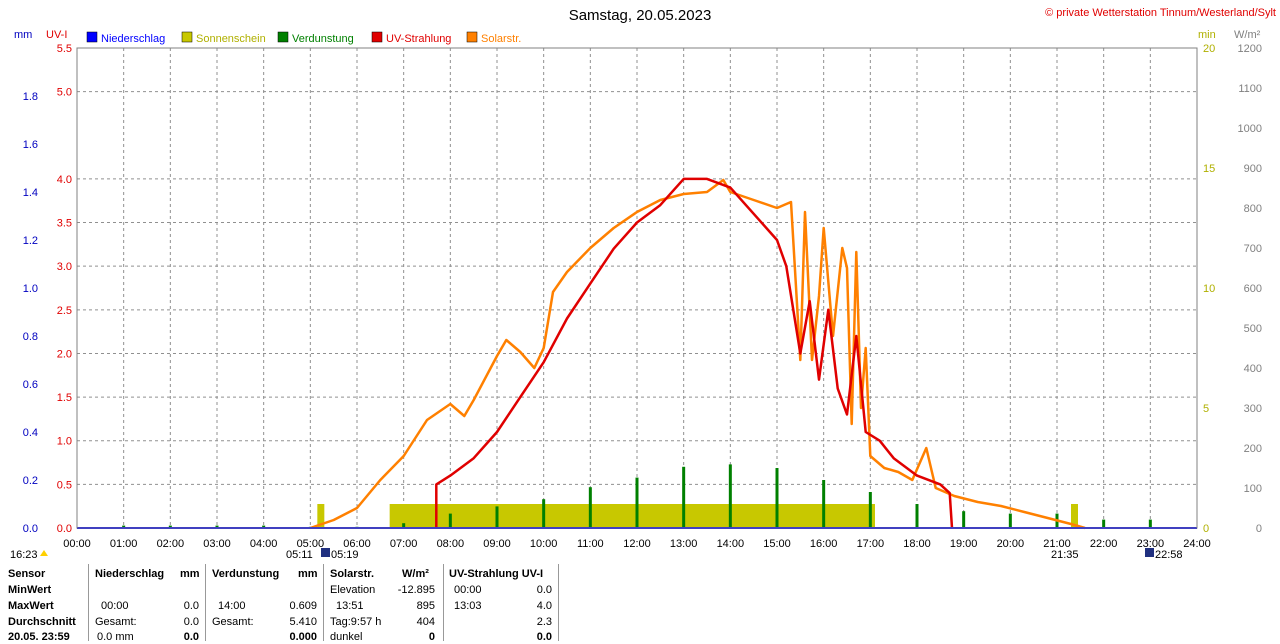 The image size is (1280, 644). I want to click on solar-day-length: Tag:9:57 h, so click(356, 622).